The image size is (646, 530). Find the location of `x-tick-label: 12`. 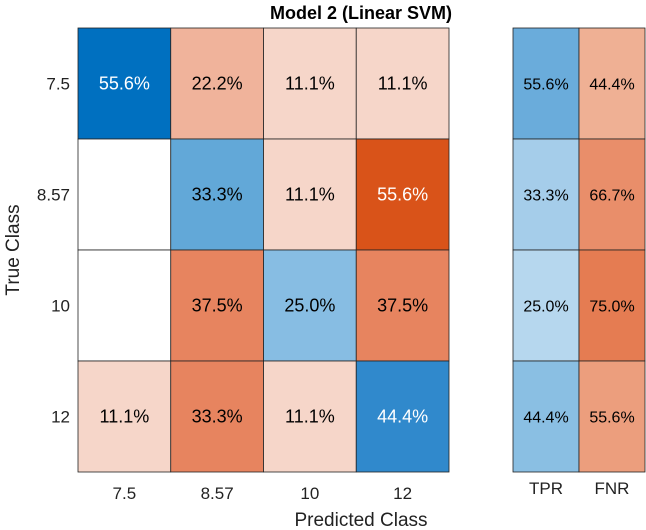

x-tick-label: 12 is located at coordinates (402, 493).